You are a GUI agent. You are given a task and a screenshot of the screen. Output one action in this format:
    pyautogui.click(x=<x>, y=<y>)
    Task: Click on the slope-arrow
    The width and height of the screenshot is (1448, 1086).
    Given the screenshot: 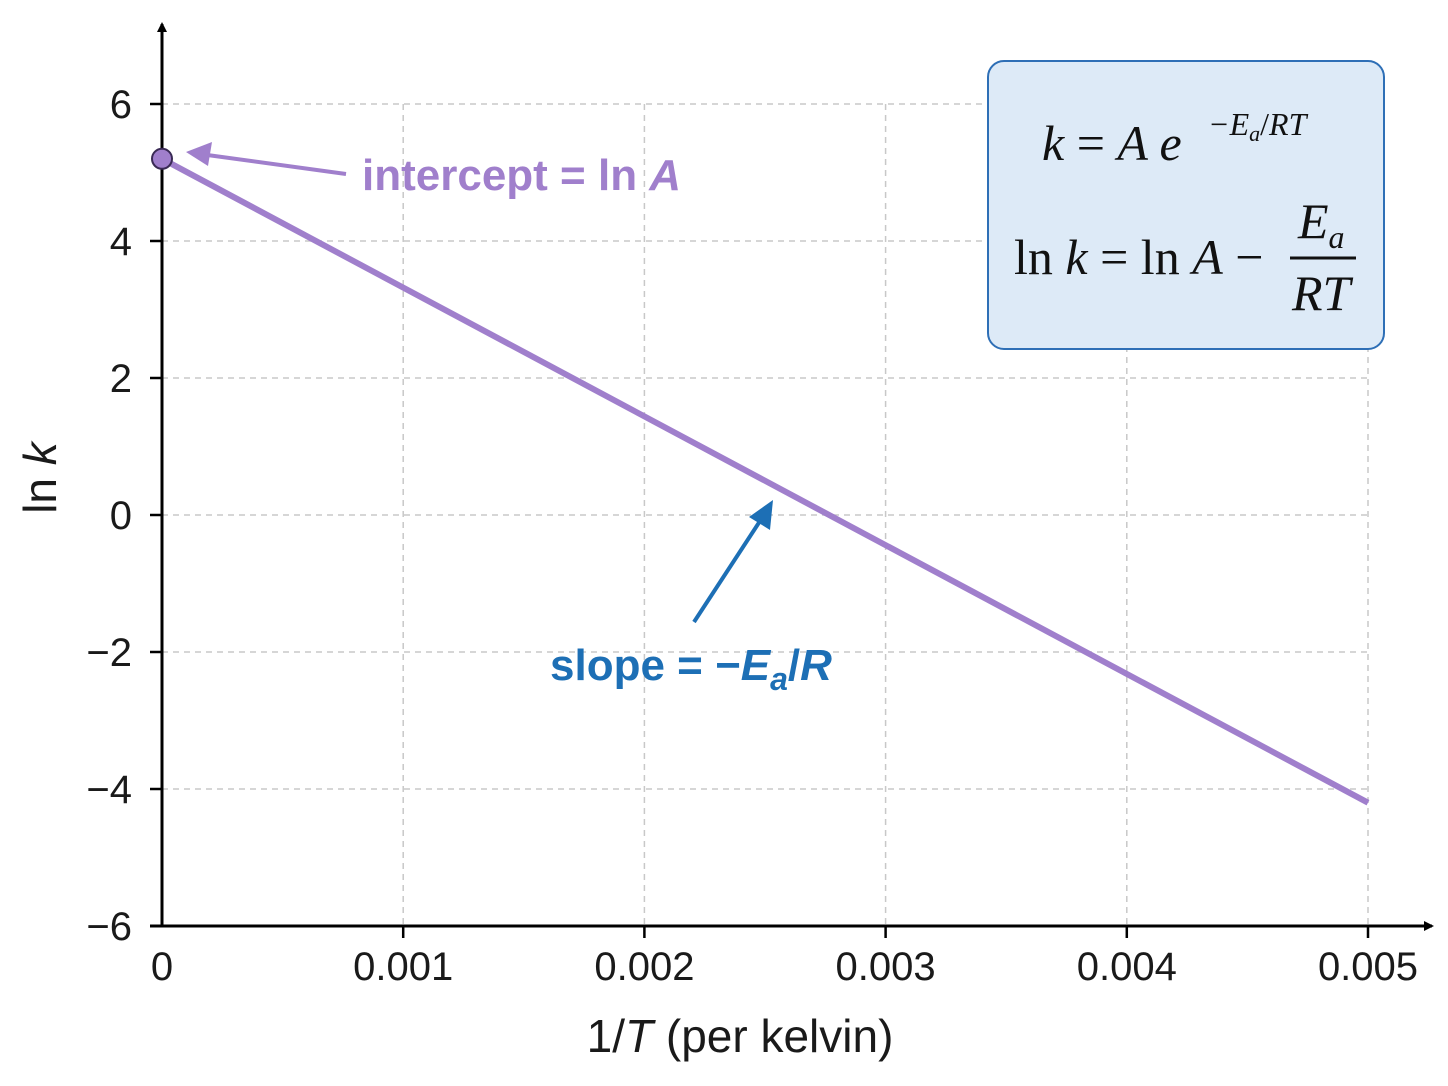 What is the action you would take?
    pyautogui.click(x=728, y=570)
    